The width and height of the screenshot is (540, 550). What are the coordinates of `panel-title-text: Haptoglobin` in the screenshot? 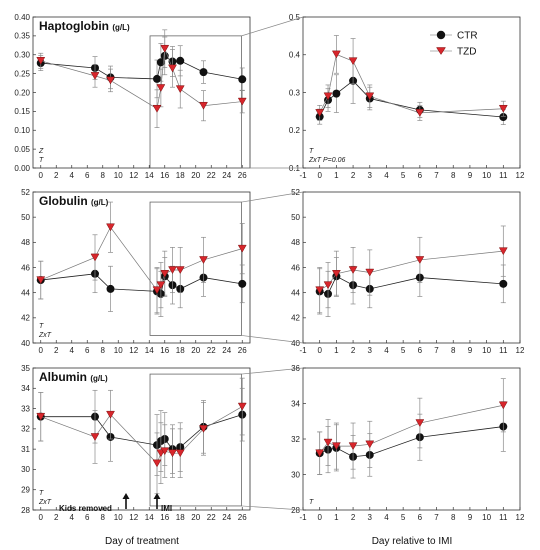 It's located at (75, 26).